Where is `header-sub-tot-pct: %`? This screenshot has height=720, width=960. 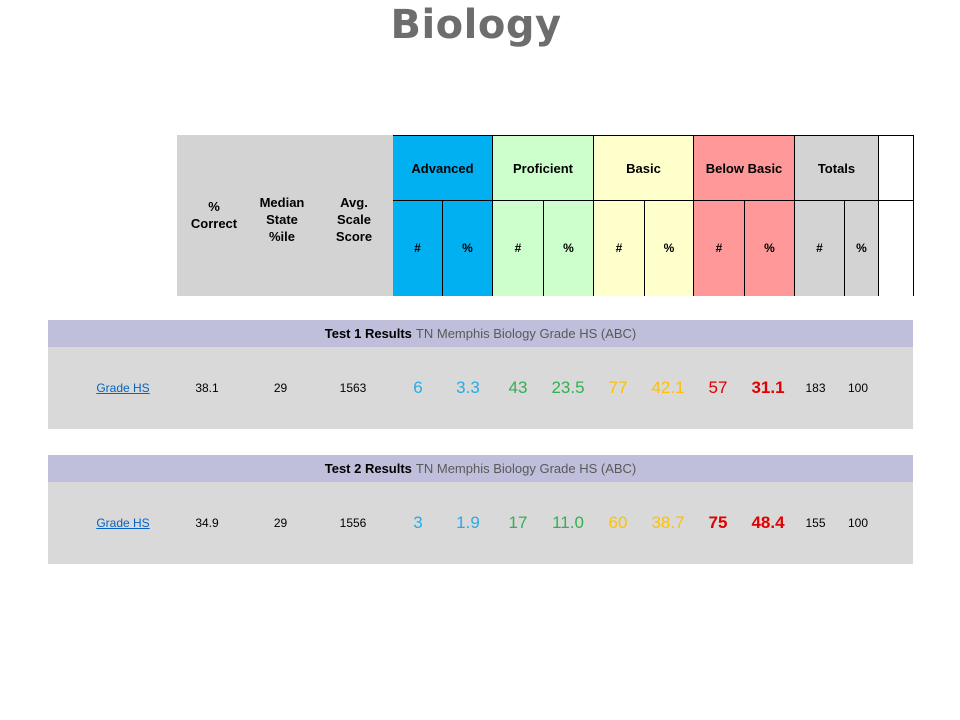
header-sub-tot-pct: % is located at coordinates (862, 248).